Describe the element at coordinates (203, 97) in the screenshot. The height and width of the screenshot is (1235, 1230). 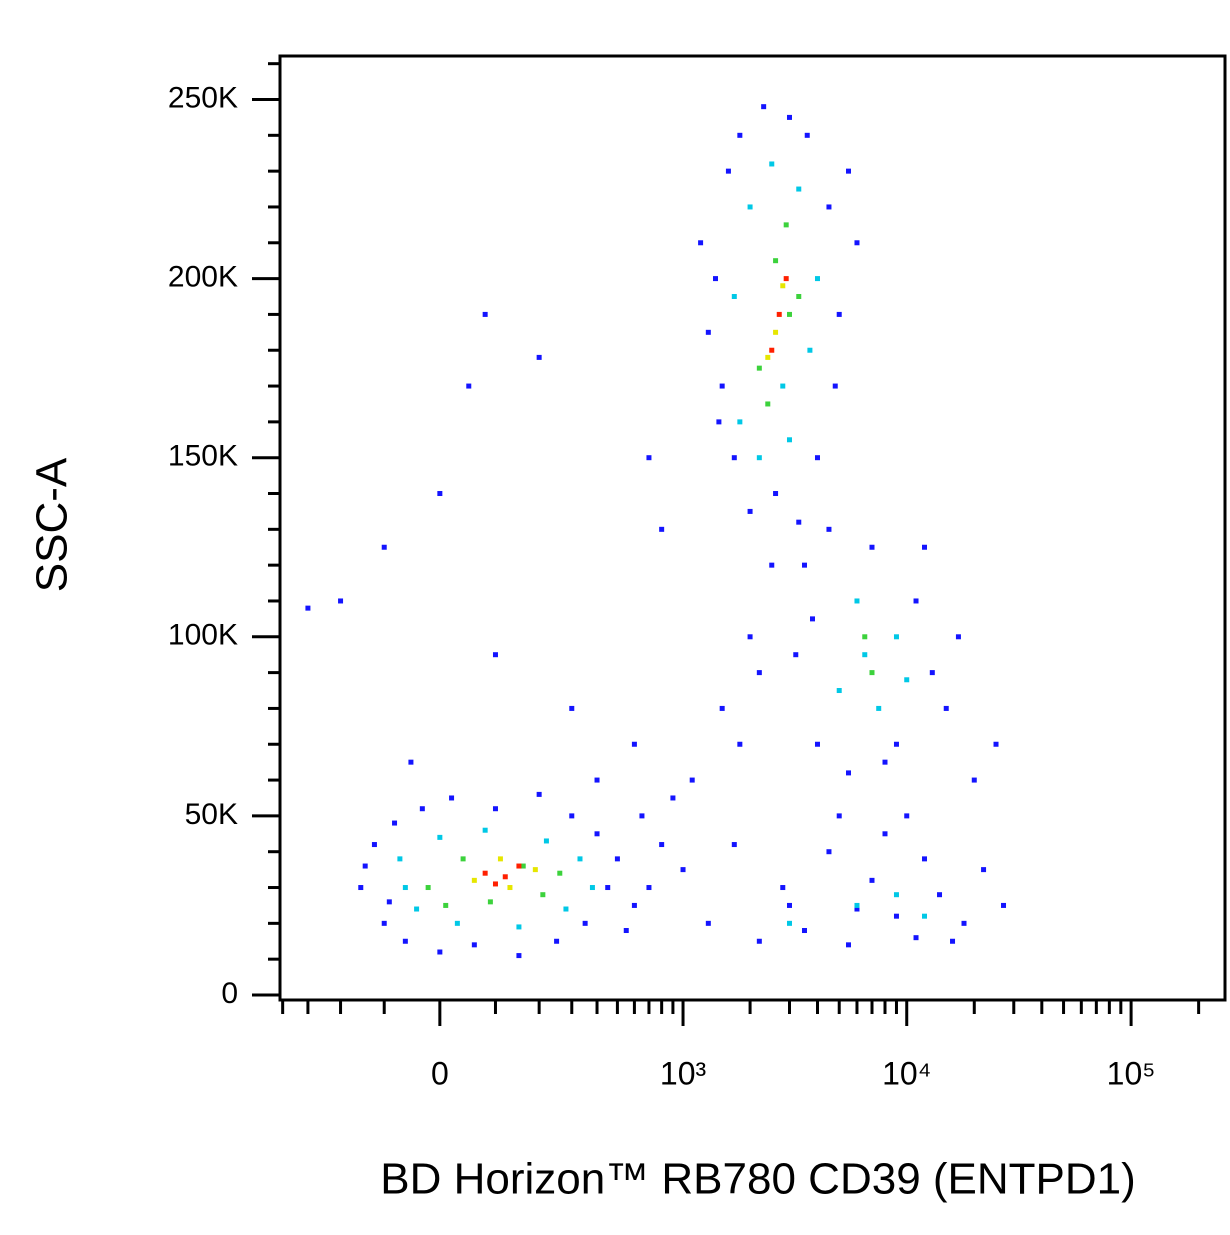
I see `y-tick-label: 250K` at that location.